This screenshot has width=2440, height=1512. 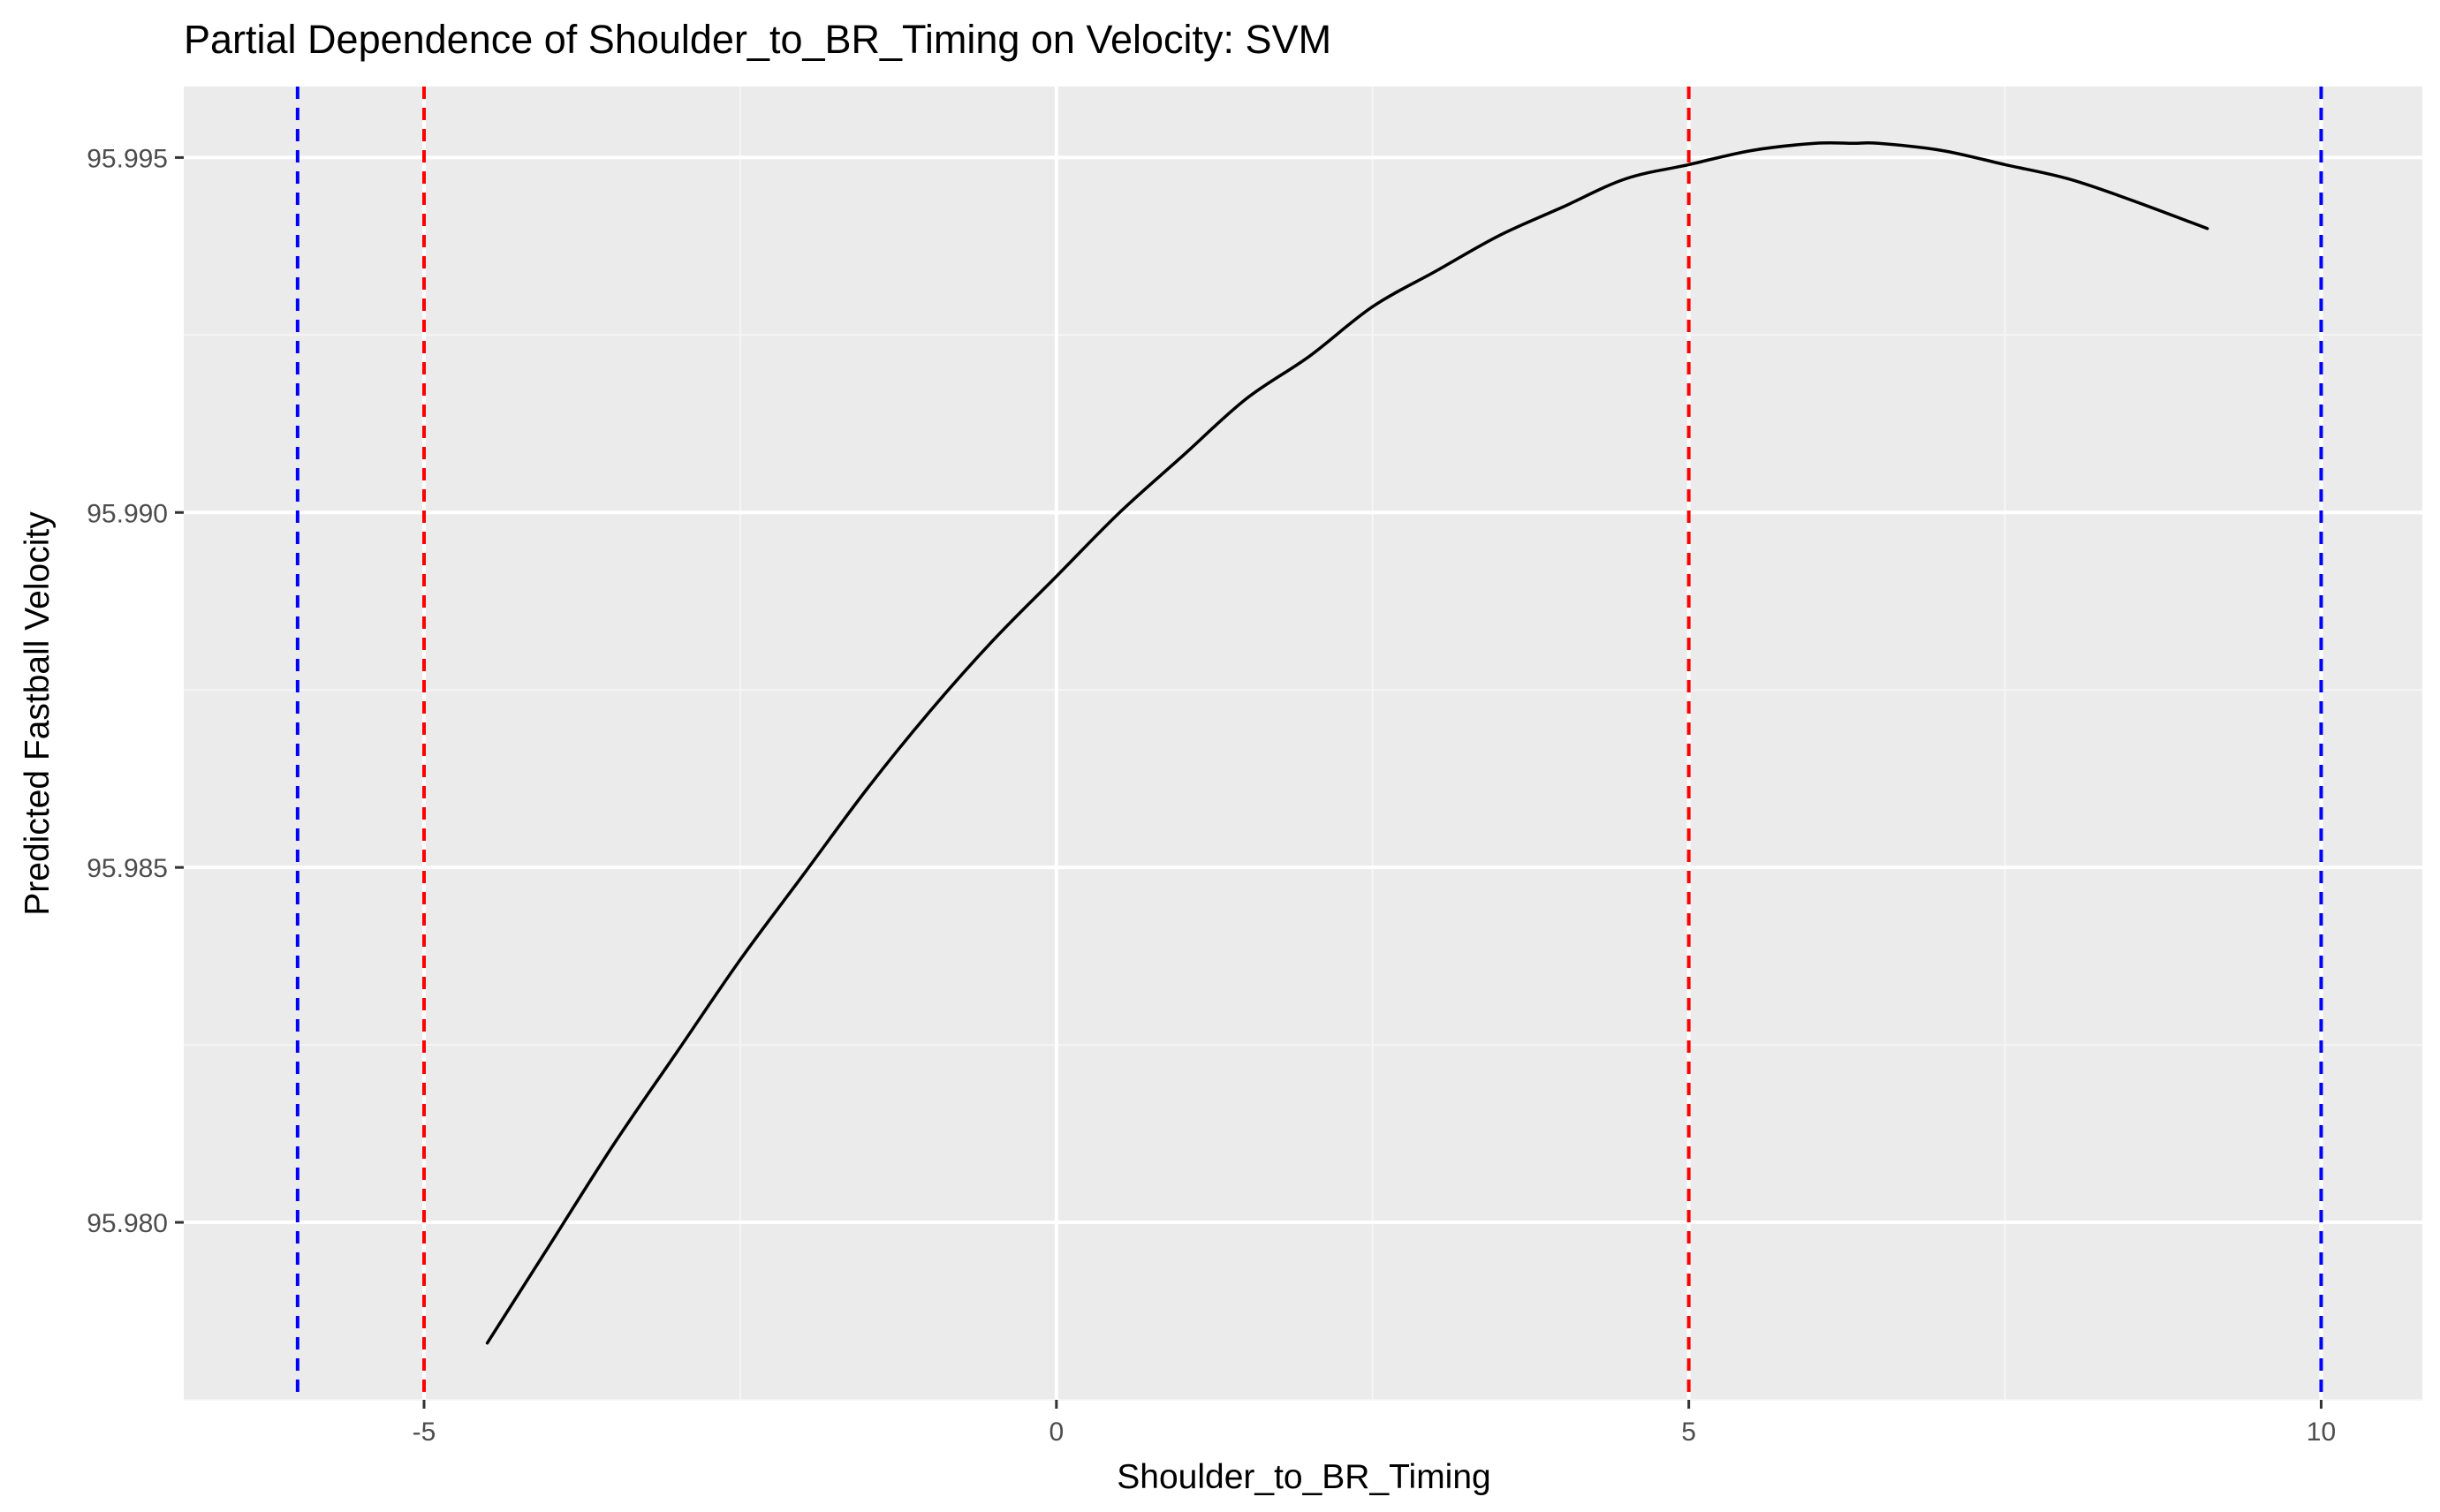 I want to click on x-tick-label: 0, so click(x=1056, y=1432).